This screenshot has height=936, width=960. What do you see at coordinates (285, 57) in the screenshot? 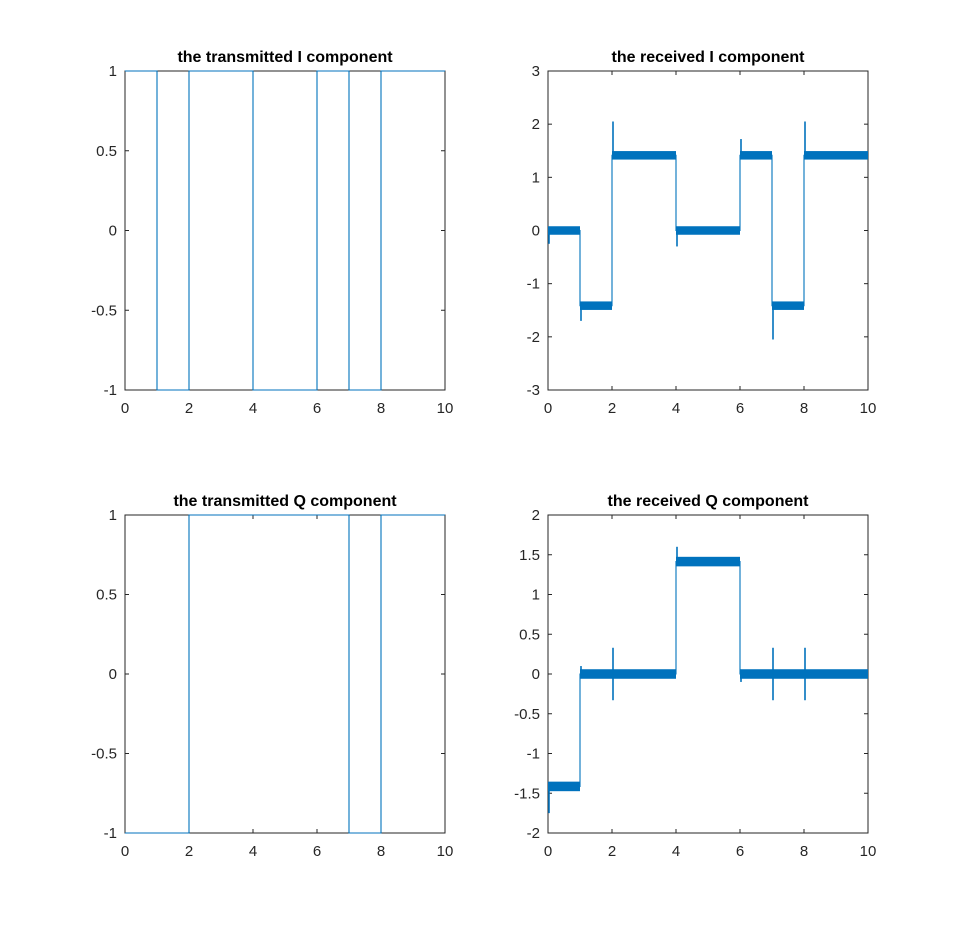
I see `chart-title: the transmitted I component` at bounding box center [285, 57].